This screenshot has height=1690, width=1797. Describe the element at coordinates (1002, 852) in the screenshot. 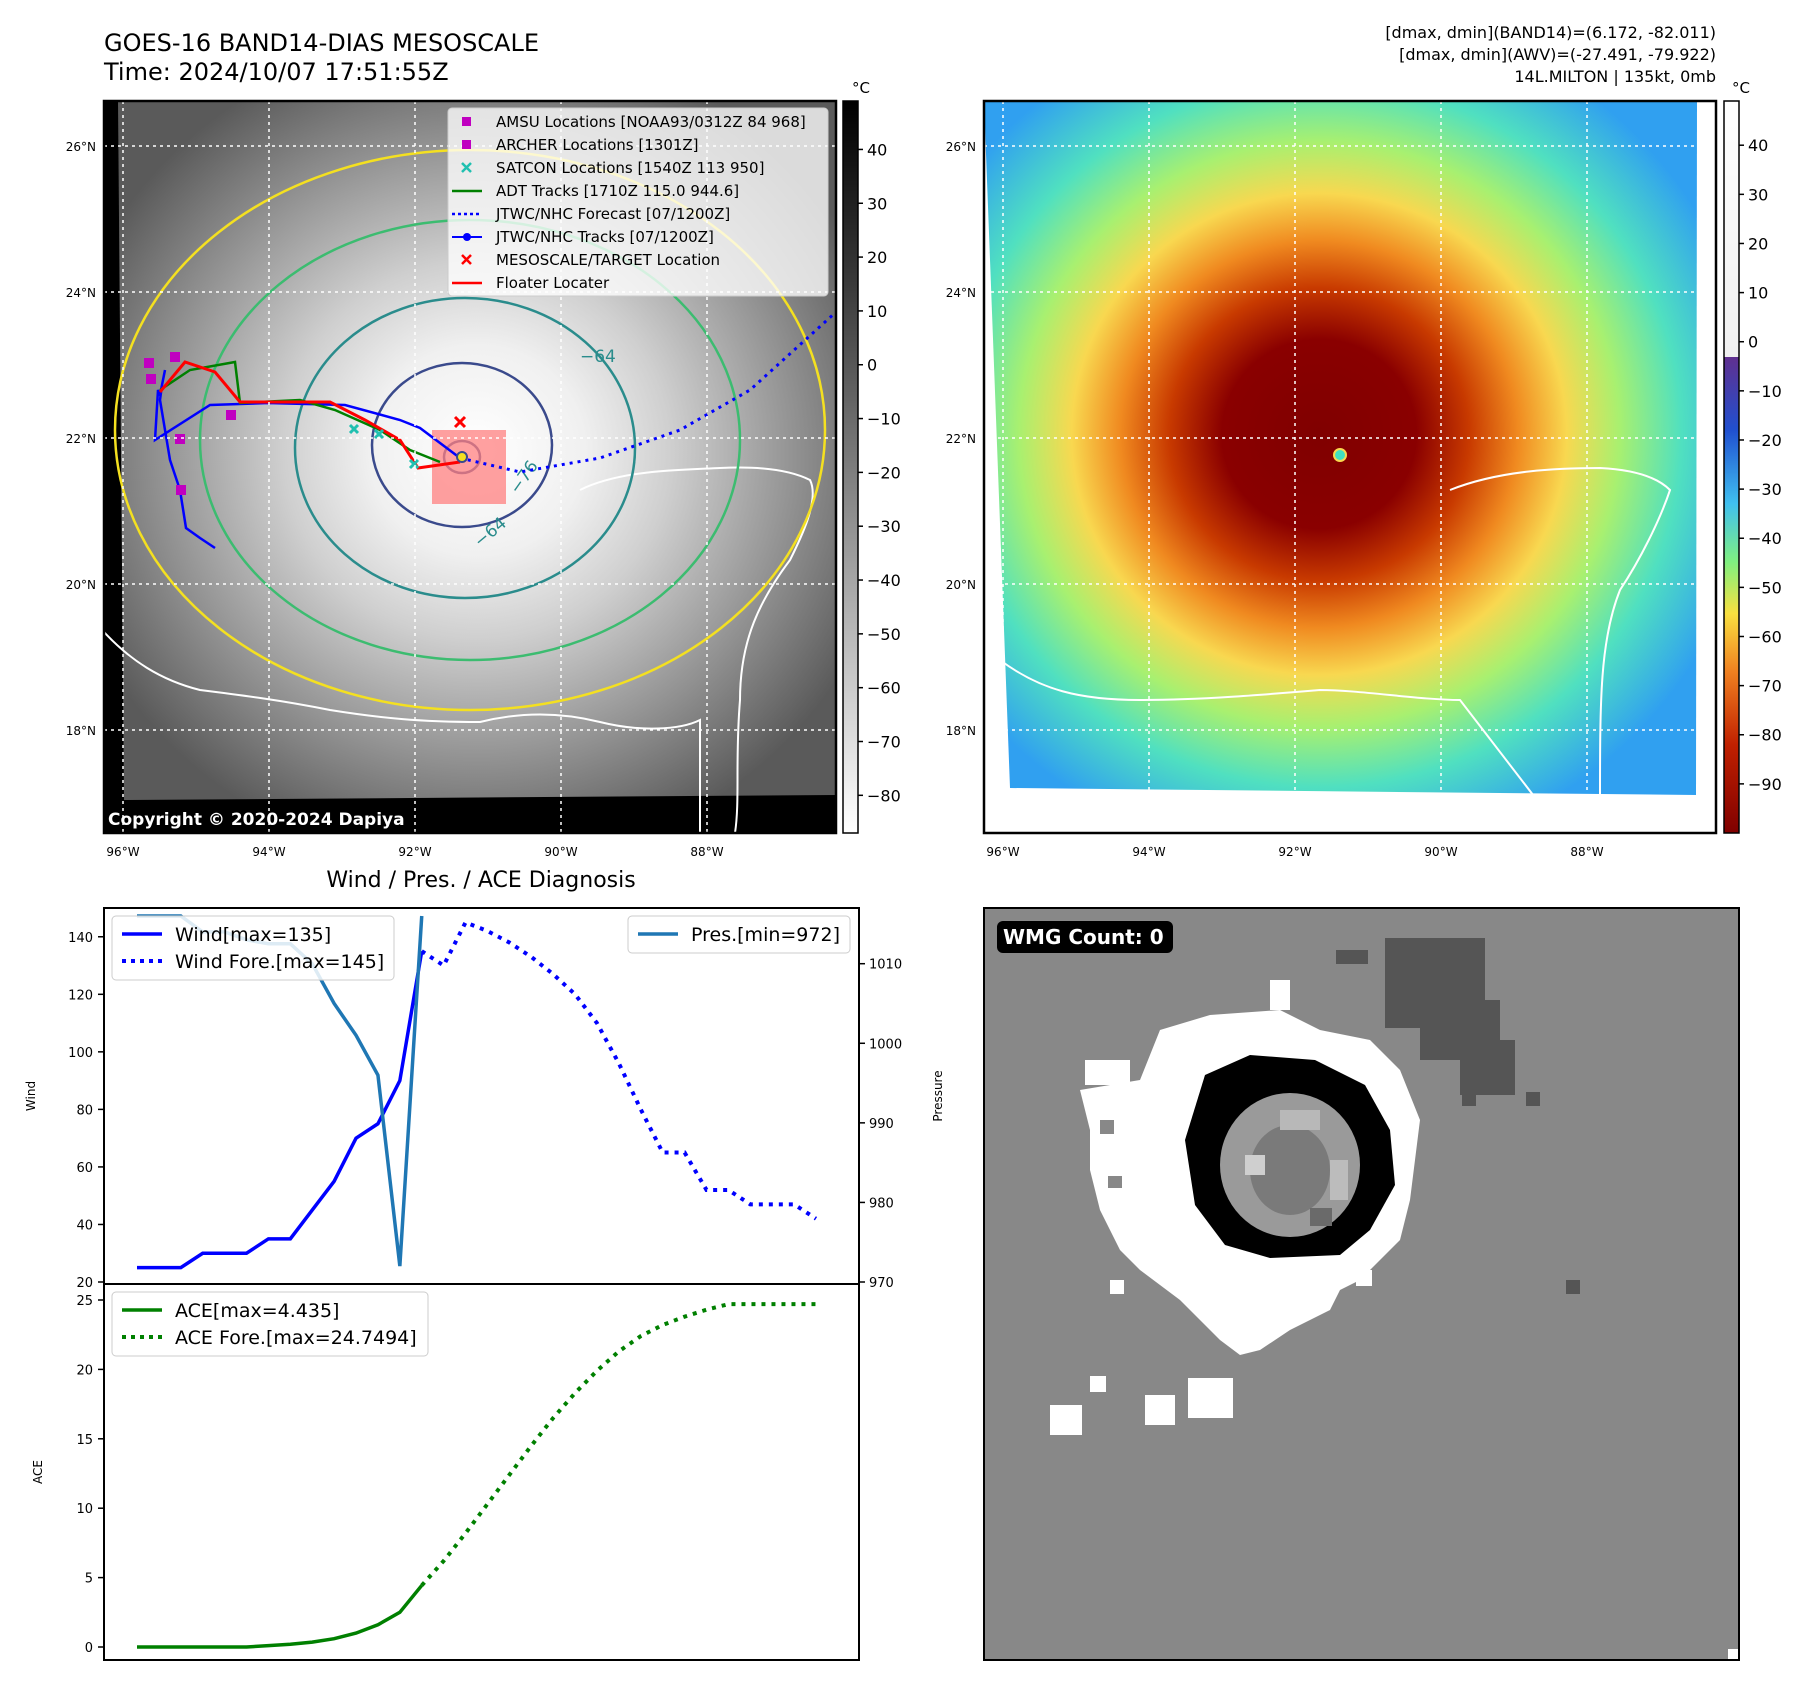

I see `lon-label: 96°W` at that location.